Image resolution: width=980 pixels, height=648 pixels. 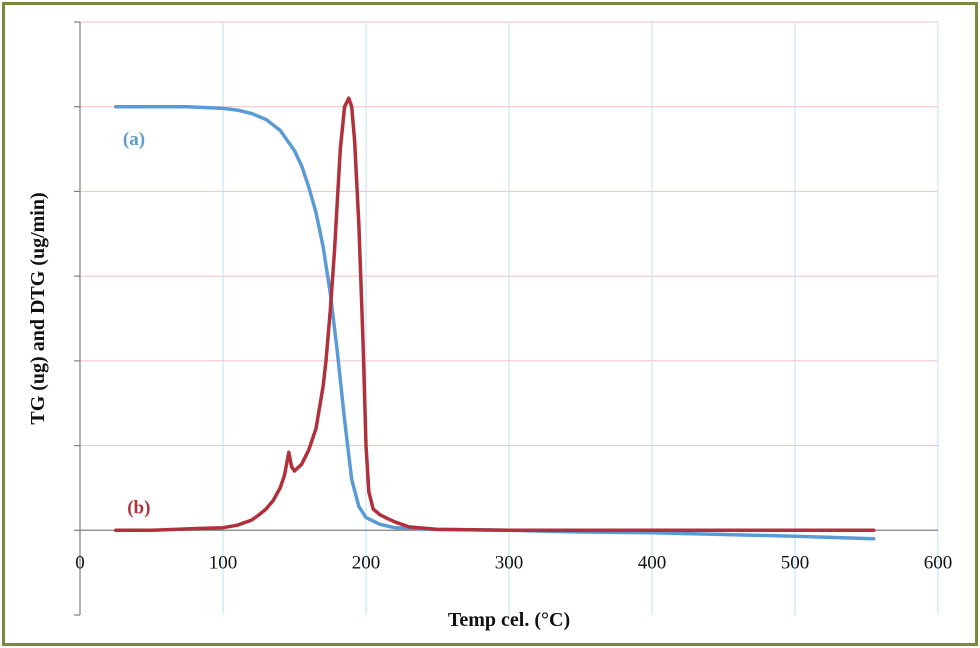 What do you see at coordinates (134, 139) in the screenshot?
I see `series-label-a: (a)` at bounding box center [134, 139].